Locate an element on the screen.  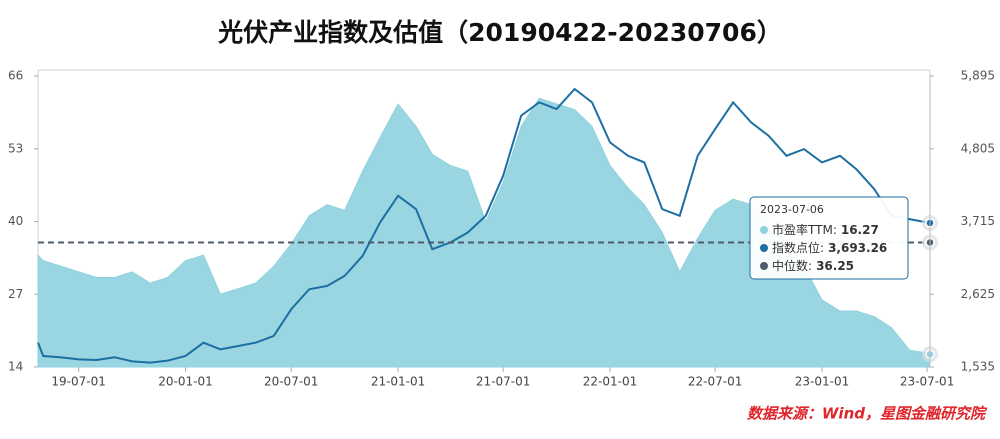
x-tick-label: 23-01-01 is located at coordinates (822, 382).